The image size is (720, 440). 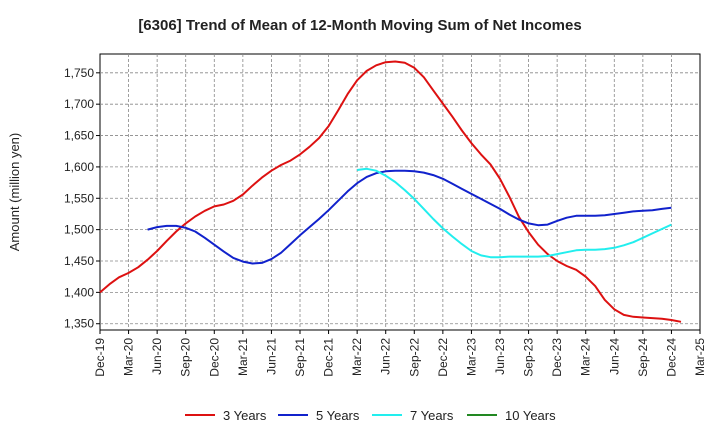 I want to click on x-tick-label: Sep-21, so click(x=300, y=357).